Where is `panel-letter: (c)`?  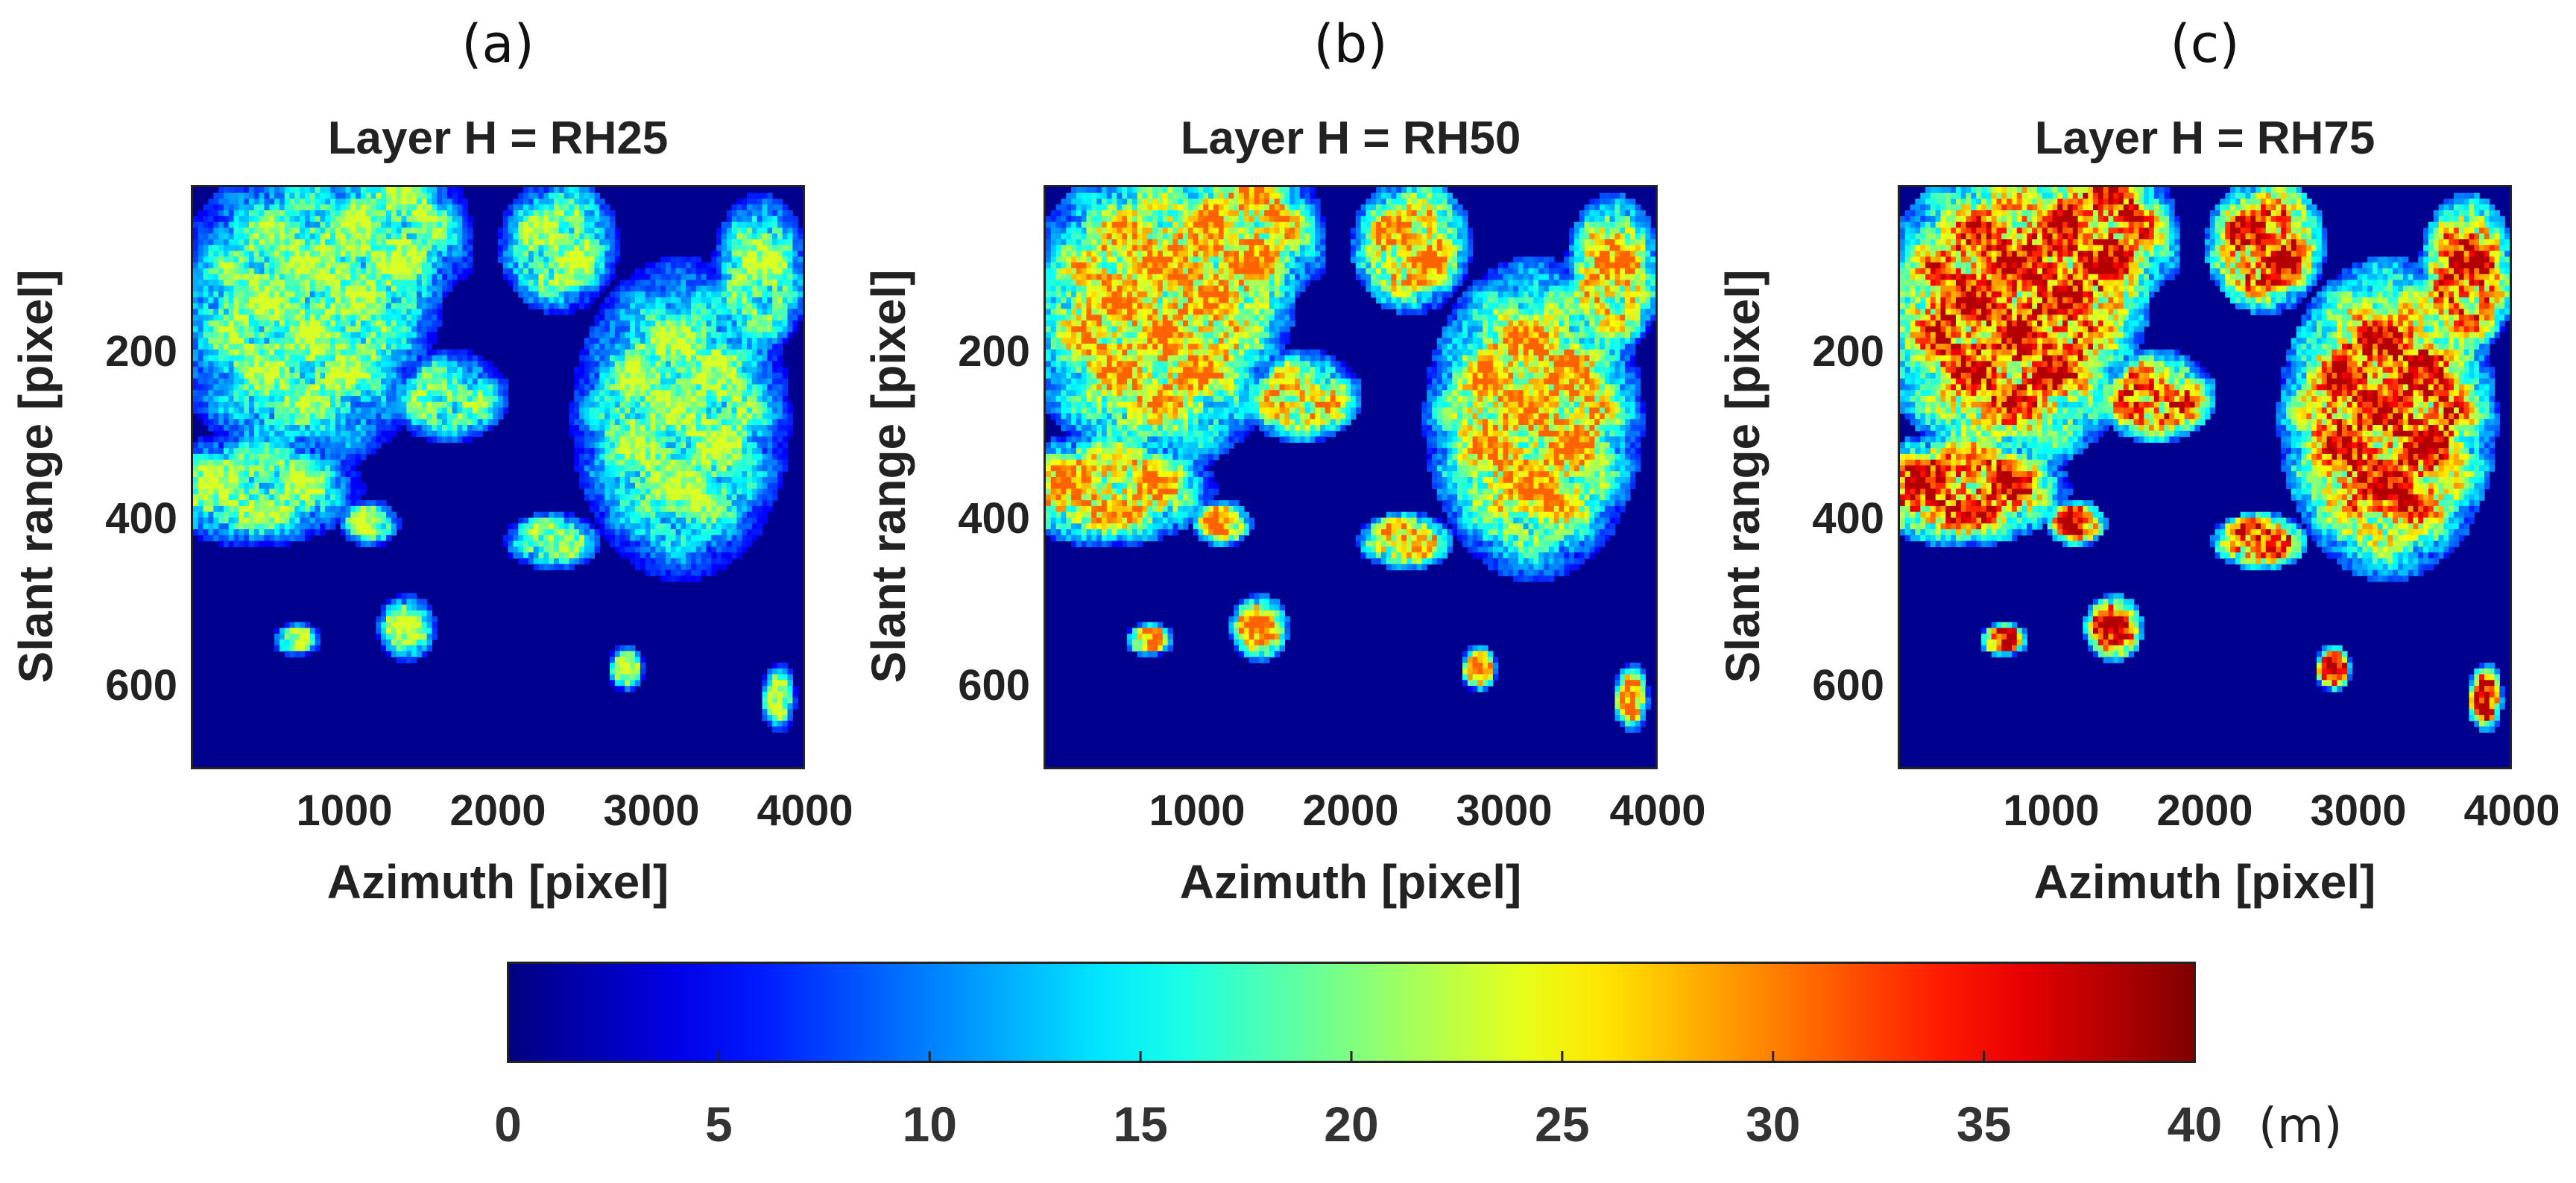 panel-letter: (c) is located at coordinates (2205, 44).